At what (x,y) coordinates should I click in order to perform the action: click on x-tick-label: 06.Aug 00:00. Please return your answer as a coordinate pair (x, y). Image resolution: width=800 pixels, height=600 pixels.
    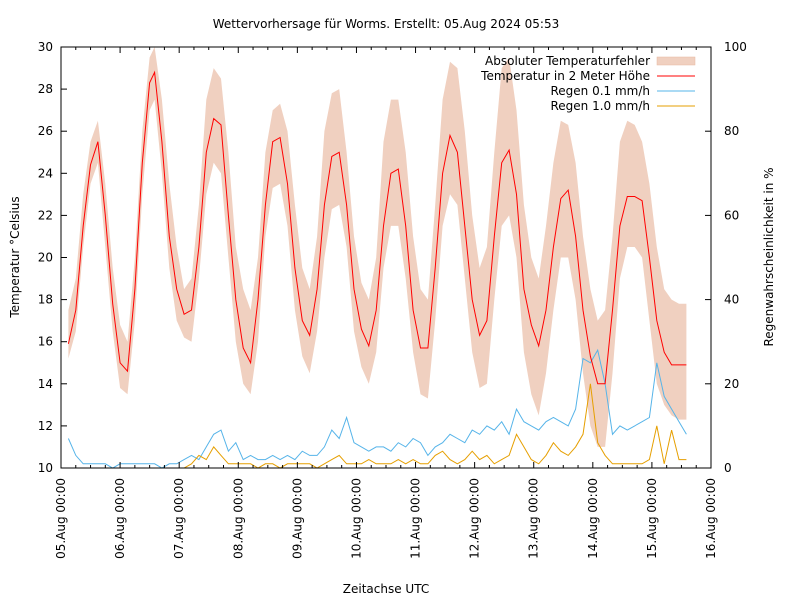
    Looking at the image, I should click on (120, 518).